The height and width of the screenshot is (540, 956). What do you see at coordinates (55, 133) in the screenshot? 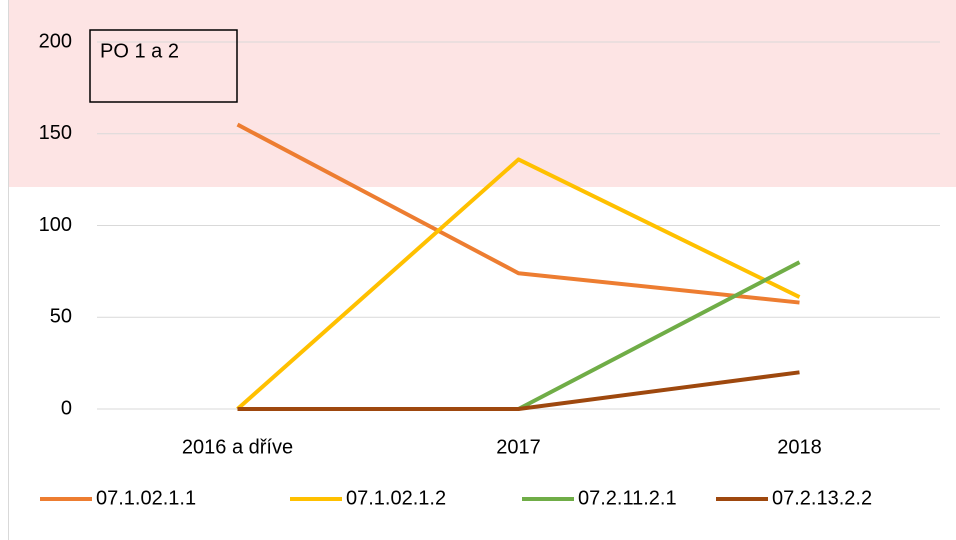
I see `y-tick-label: 150` at bounding box center [55, 133].